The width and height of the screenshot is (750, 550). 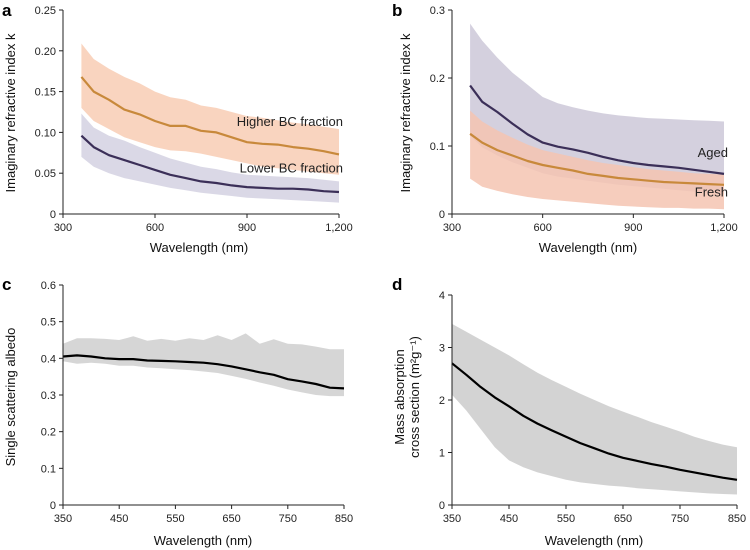 I want to click on panel-b-y-tick-label: 0.1, so click(x=437, y=147).